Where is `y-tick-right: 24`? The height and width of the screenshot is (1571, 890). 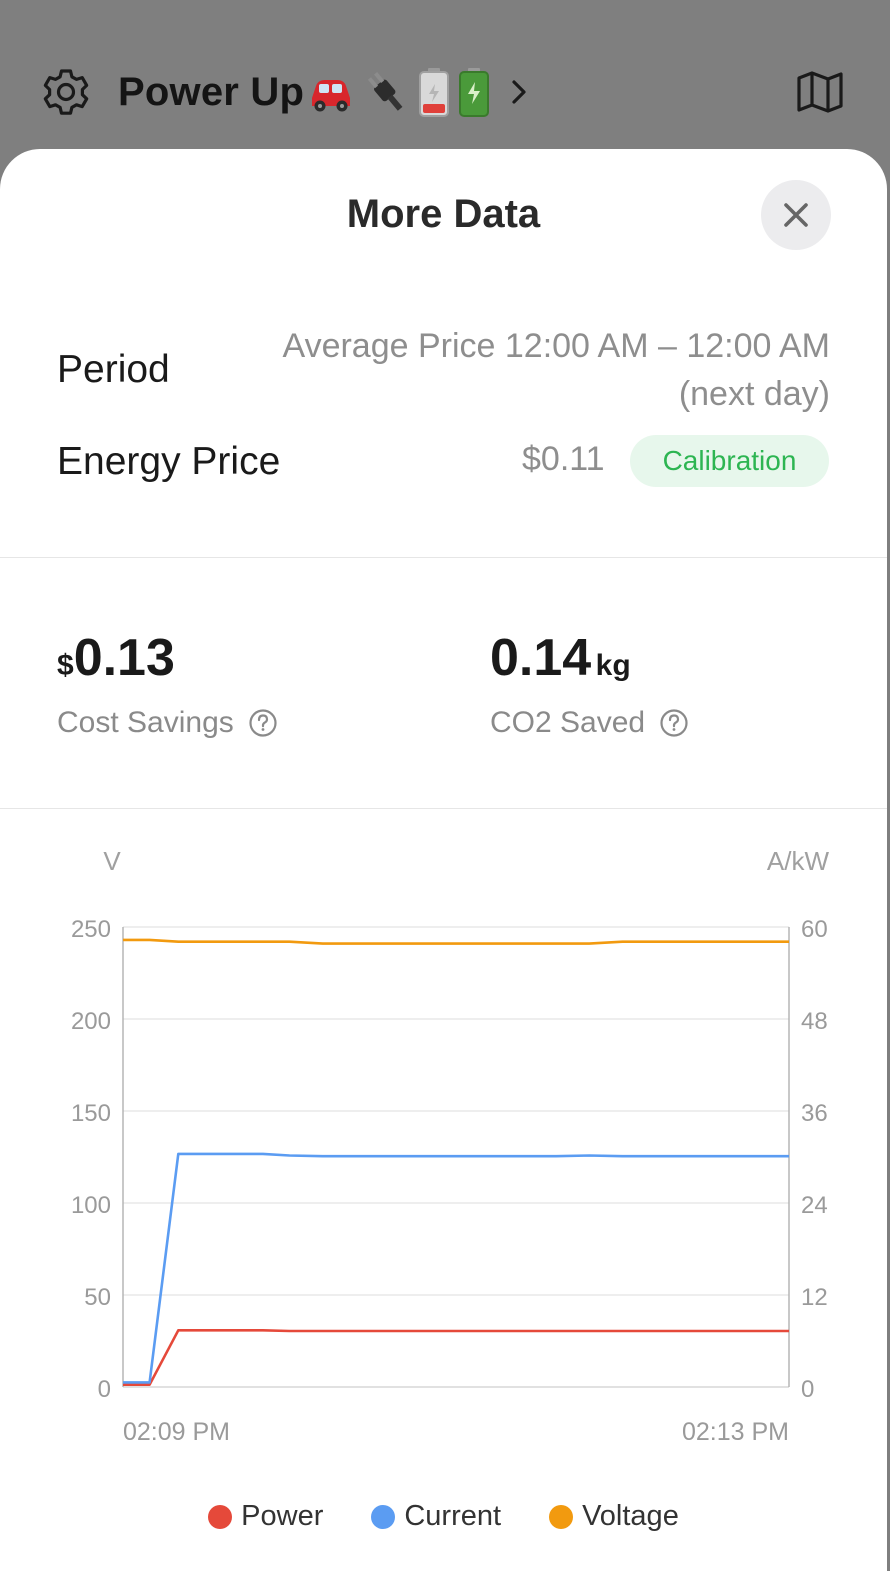
y-tick-right: 24 is located at coordinates (814, 1205).